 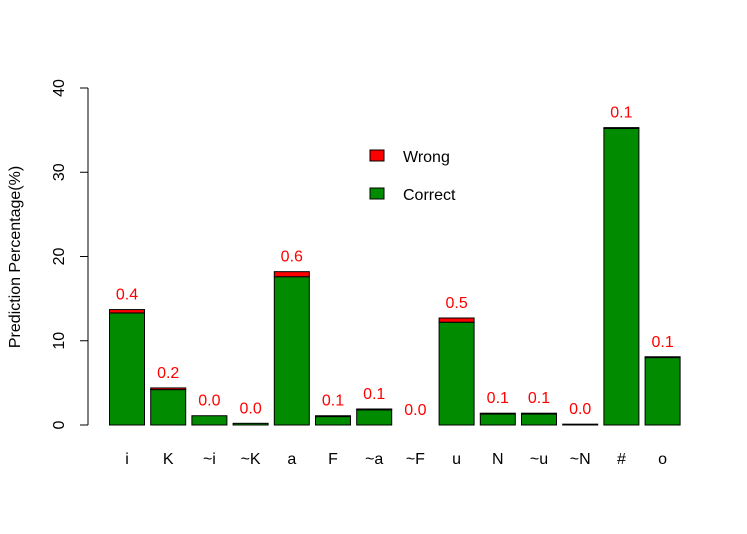 I want to click on x-tick-label: F, so click(x=333, y=459).